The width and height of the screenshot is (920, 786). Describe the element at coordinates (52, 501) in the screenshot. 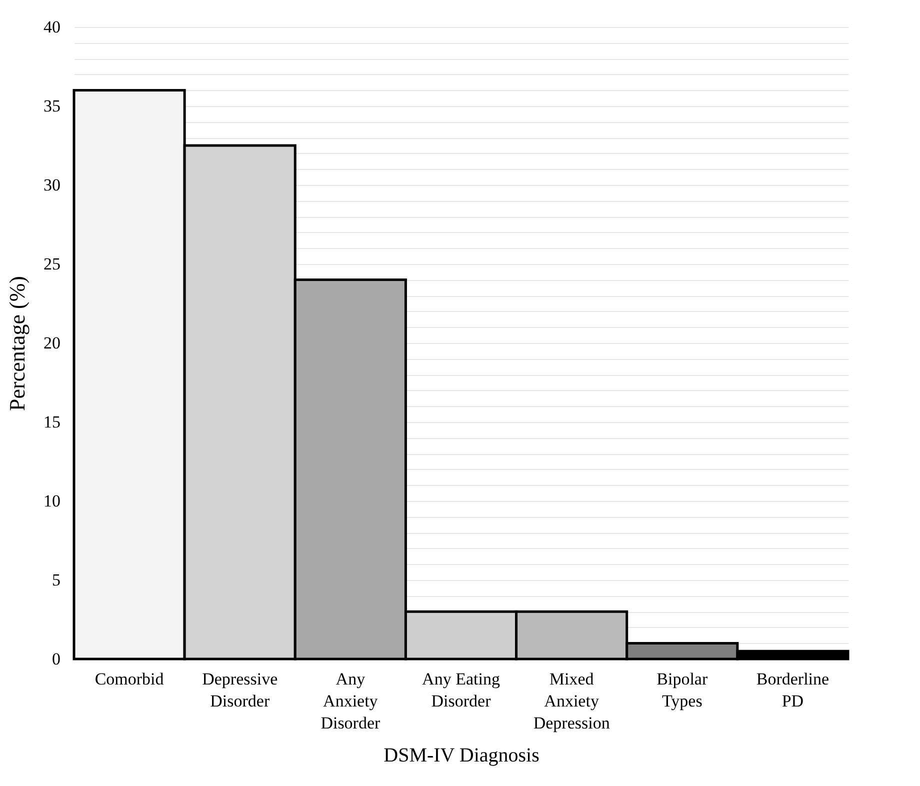

I see `y-tick-label: 10` at that location.